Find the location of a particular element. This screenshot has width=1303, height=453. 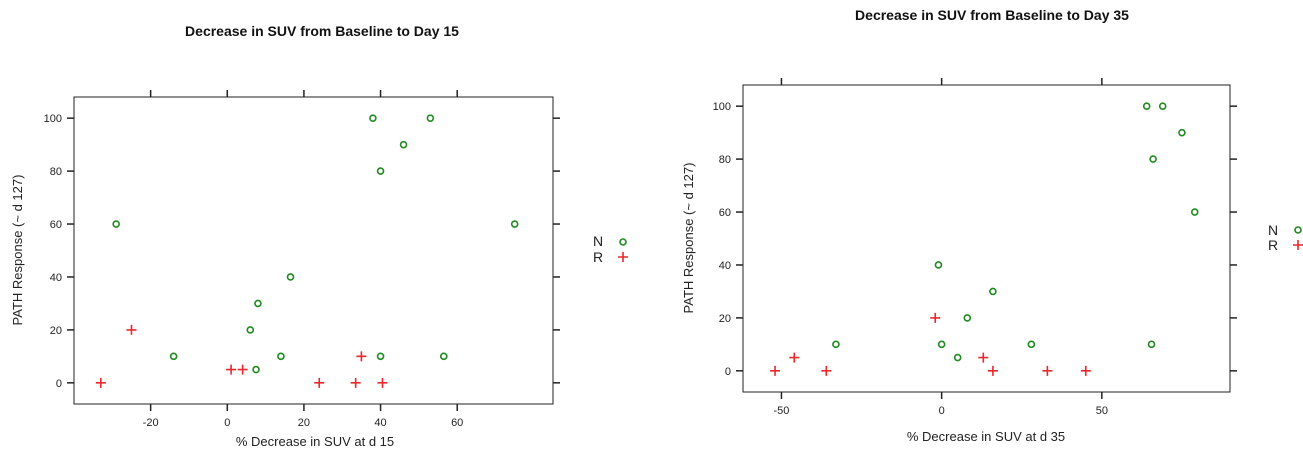

chart1-y-tick-label: 40 is located at coordinates (56, 278).